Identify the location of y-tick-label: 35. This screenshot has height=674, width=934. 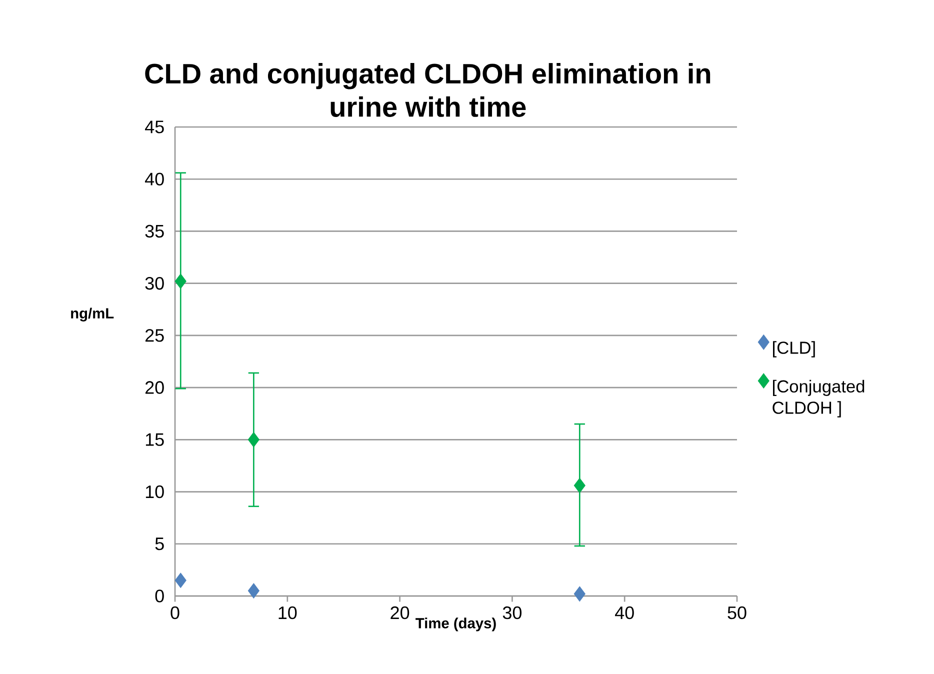
(154, 231).